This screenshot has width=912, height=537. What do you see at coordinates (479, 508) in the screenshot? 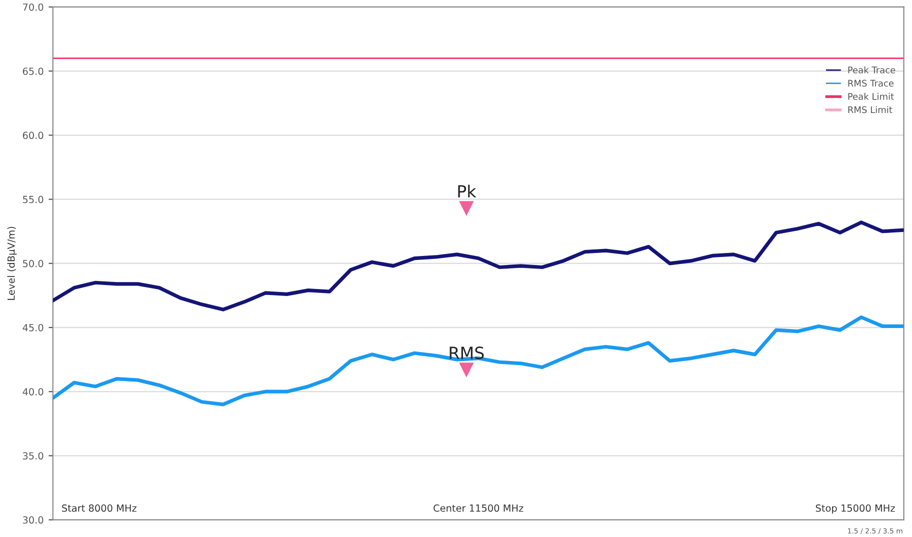
I see `annotation: Center 11500 MHz` at bounding box center [479, 508].